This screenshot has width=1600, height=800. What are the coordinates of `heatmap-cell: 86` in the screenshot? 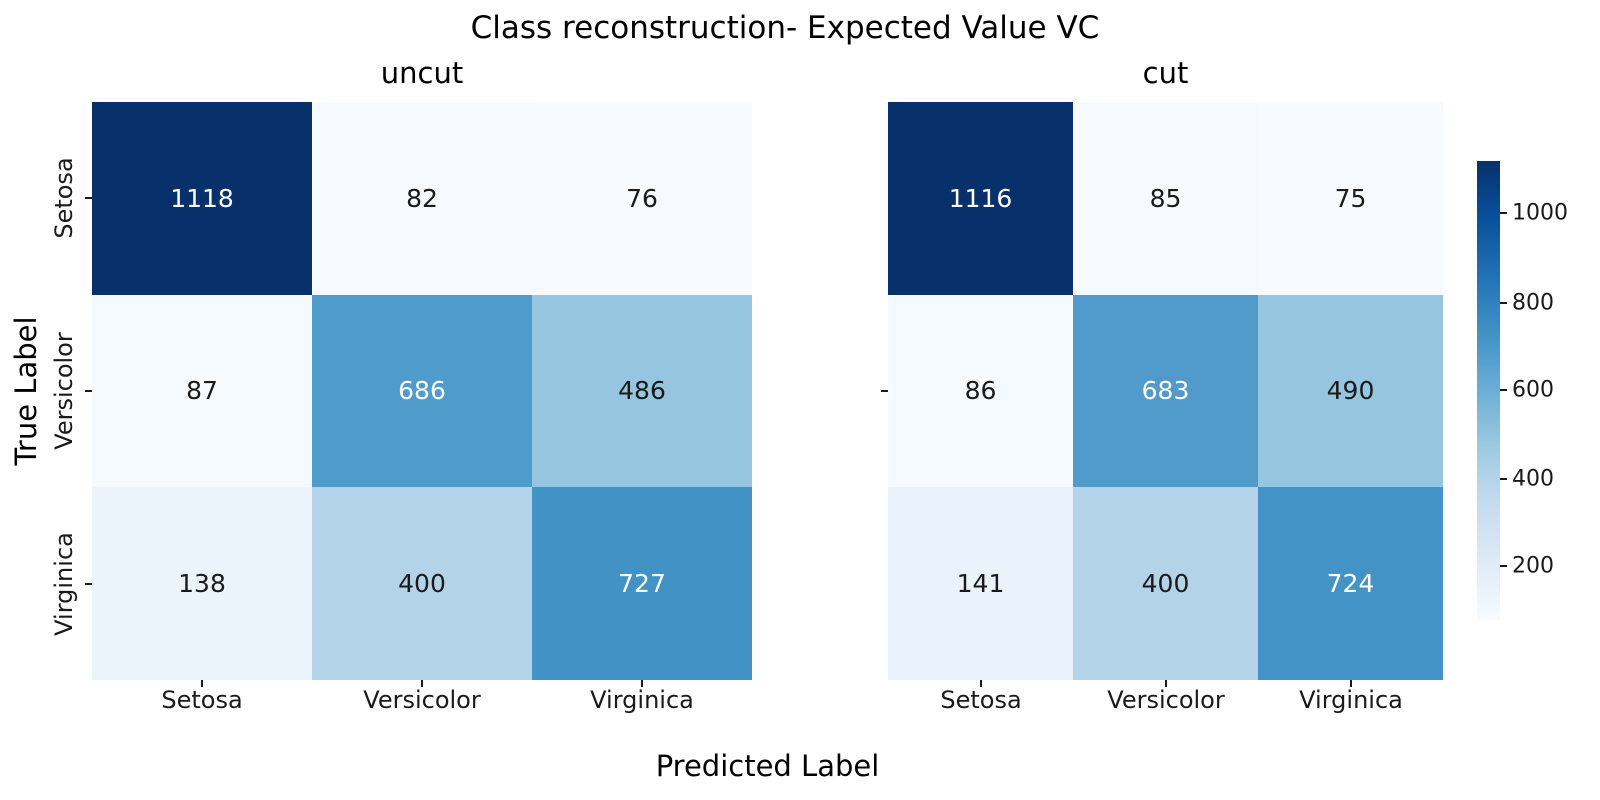 It's located at (980, 391).